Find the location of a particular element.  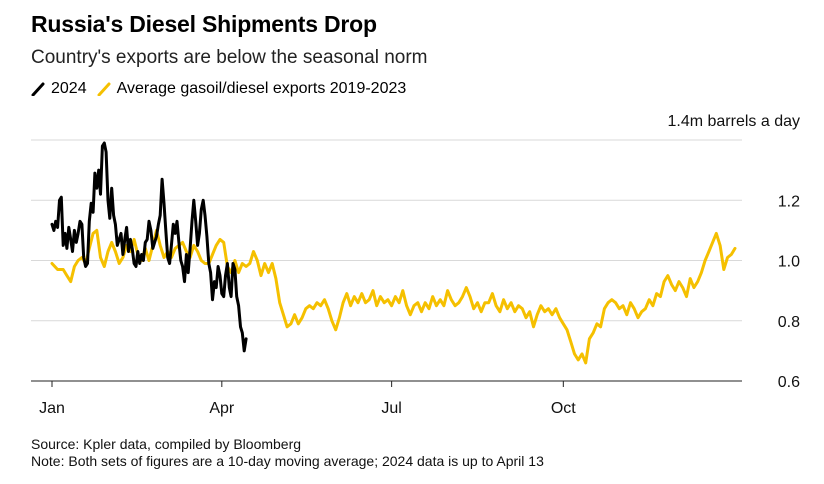

y-tick-label: 1.2 is located at coordinates (789, 201).